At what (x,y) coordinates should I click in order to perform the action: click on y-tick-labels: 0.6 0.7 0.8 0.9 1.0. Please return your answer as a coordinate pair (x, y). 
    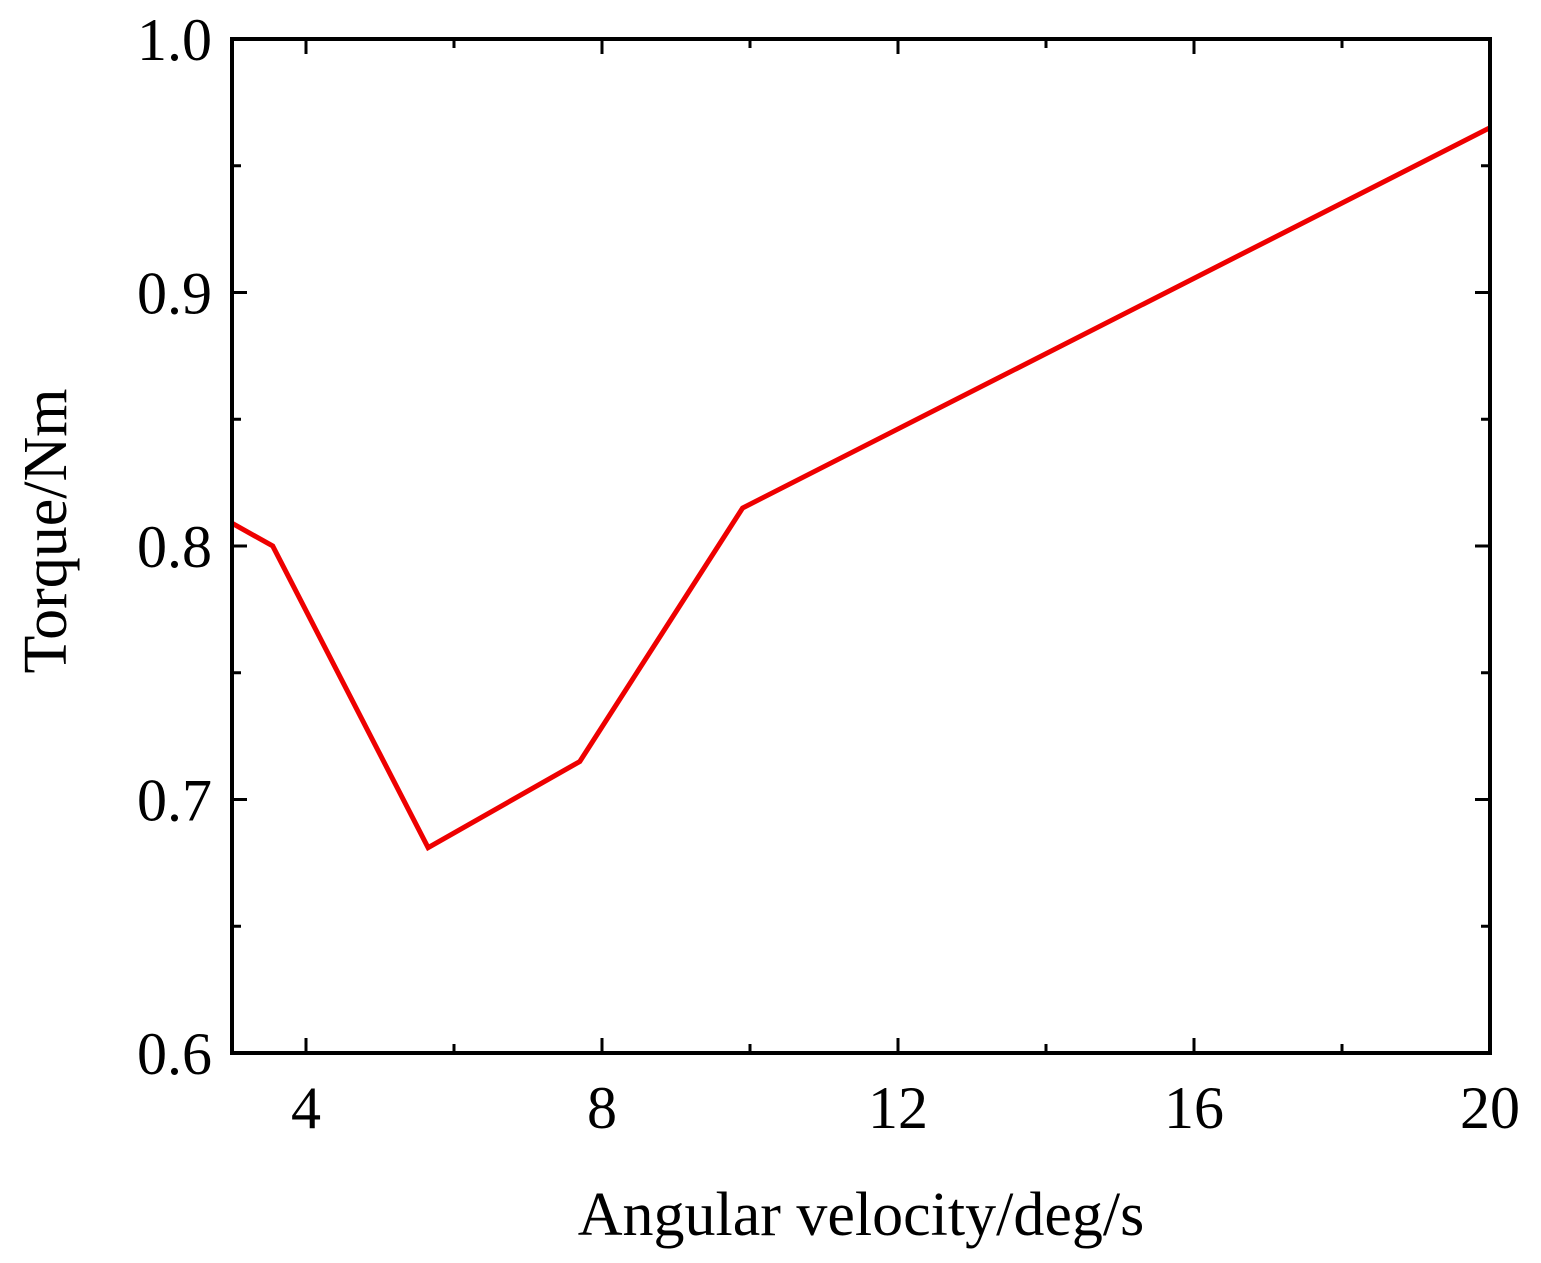
    Looking at the image, I should click on (174, 547).